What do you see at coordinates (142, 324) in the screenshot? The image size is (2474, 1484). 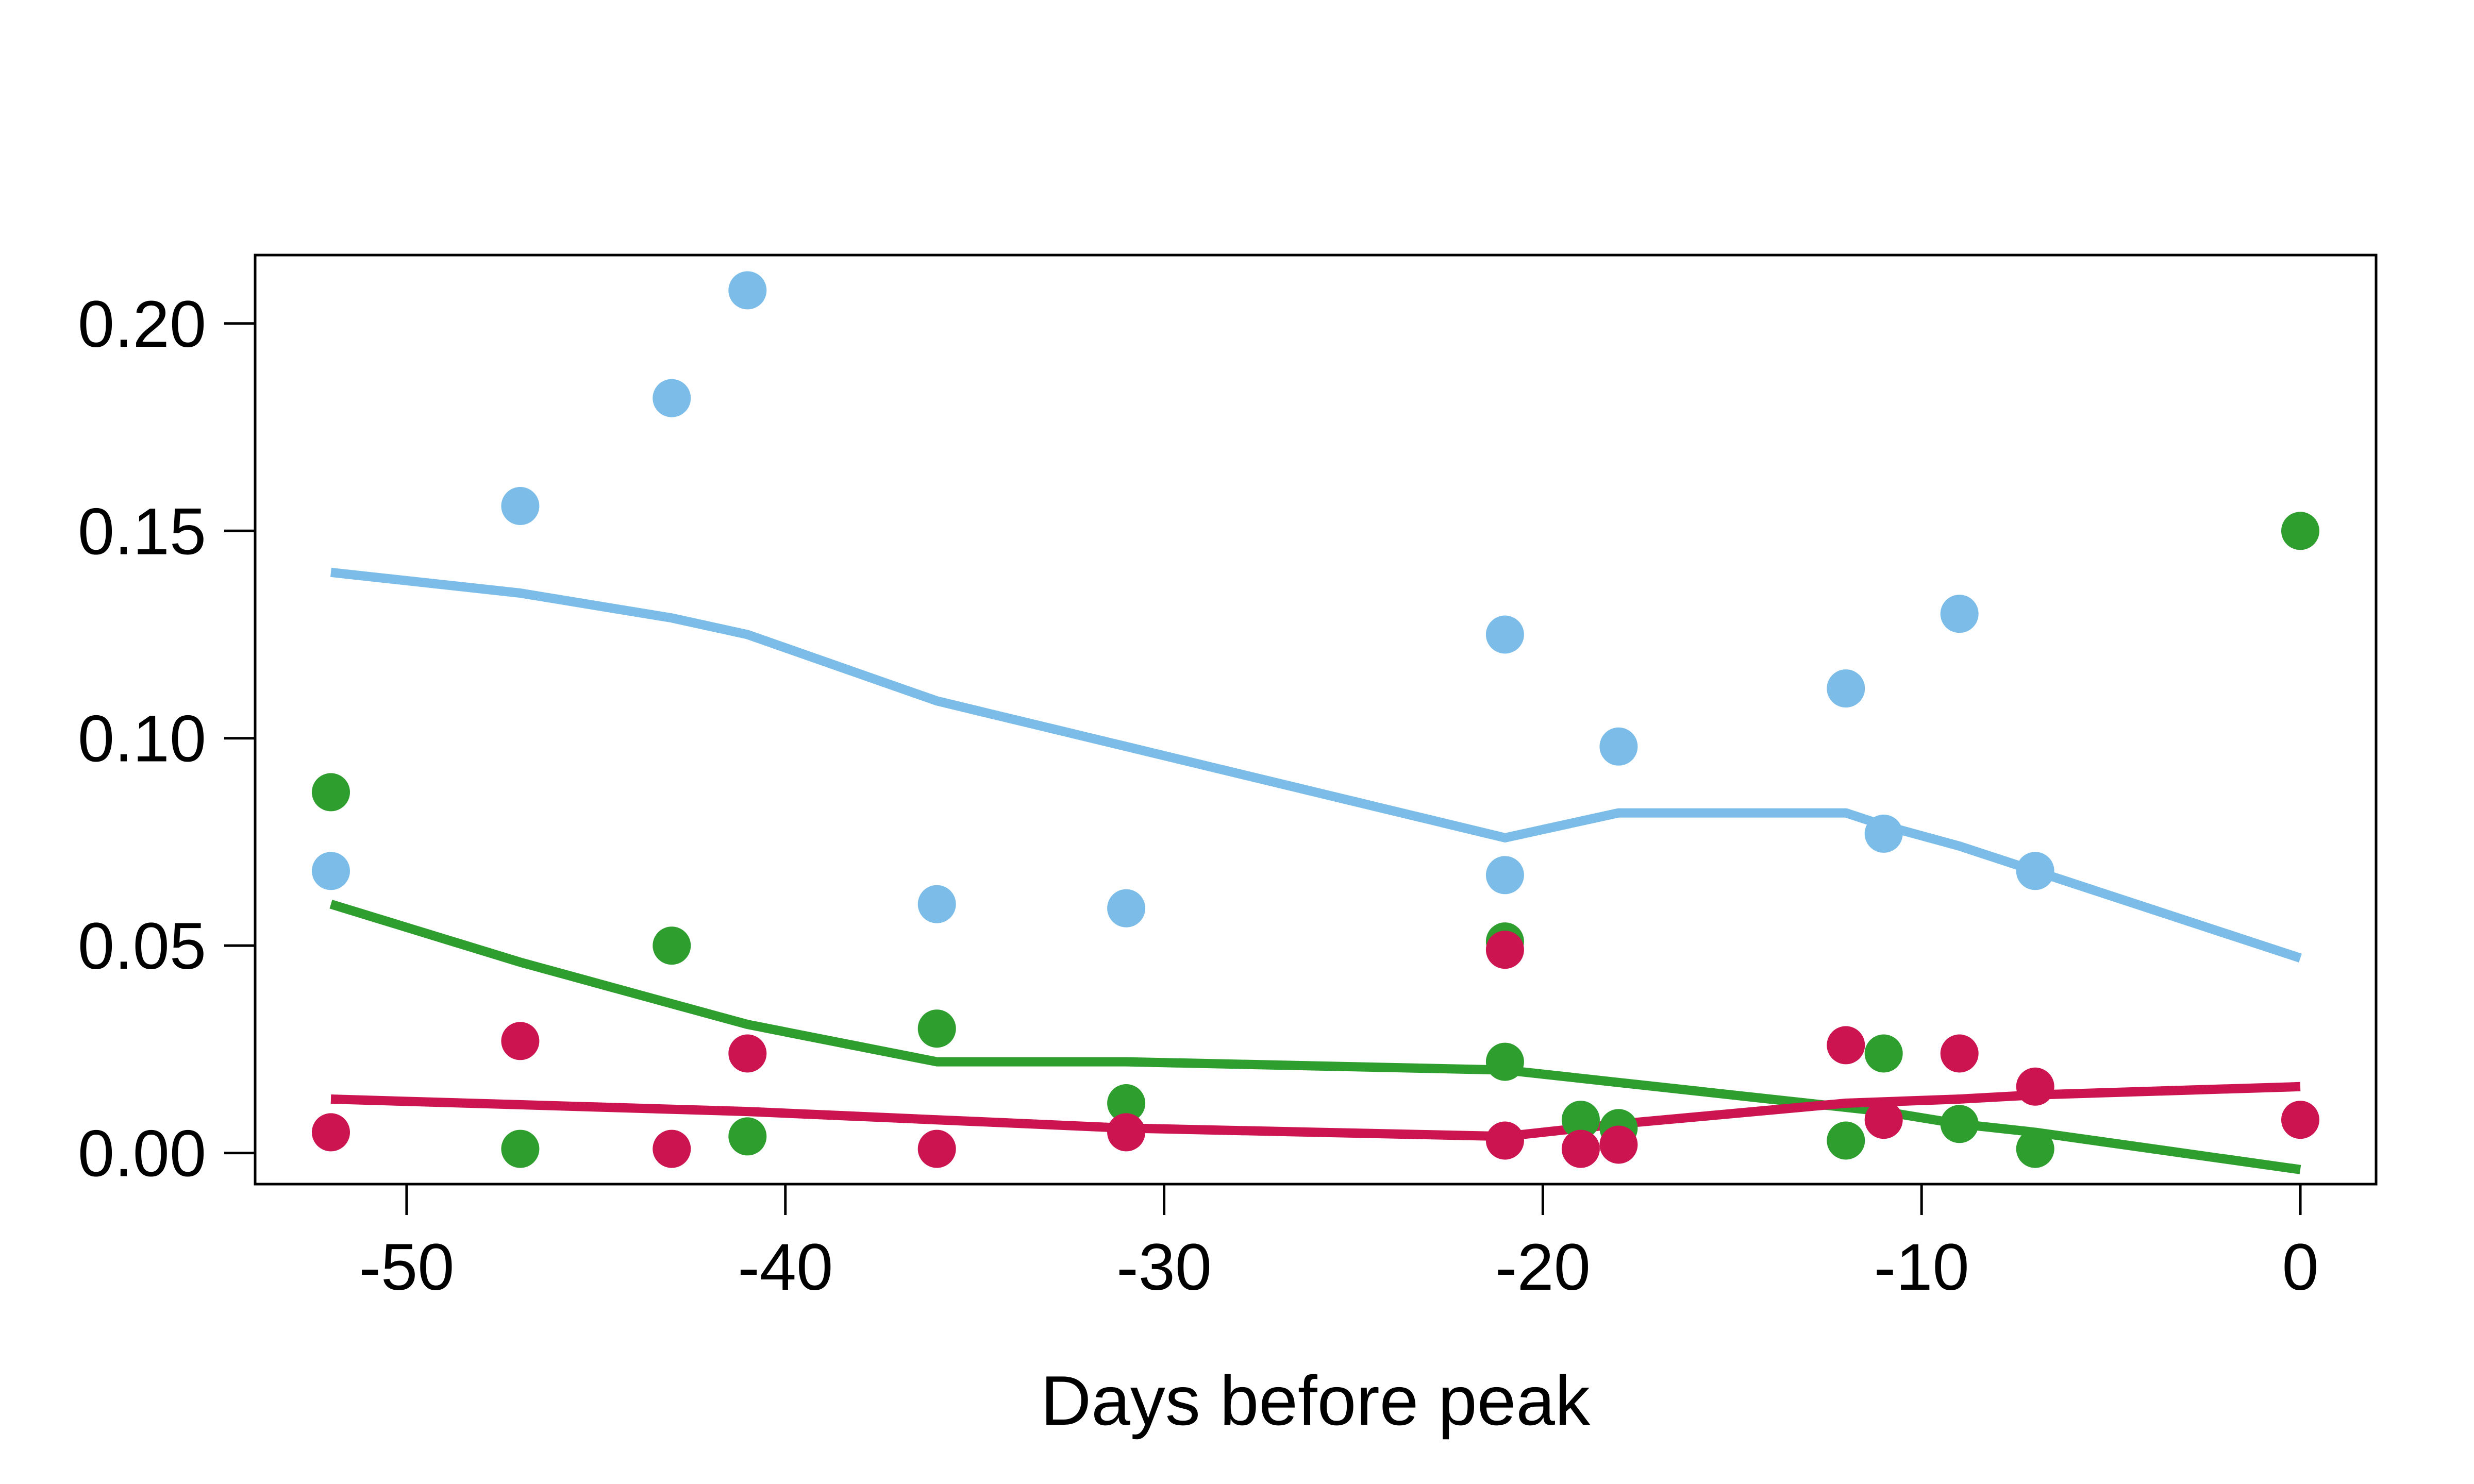 I see `y-tick-label: 0.20` at bounding box center [142, 324].